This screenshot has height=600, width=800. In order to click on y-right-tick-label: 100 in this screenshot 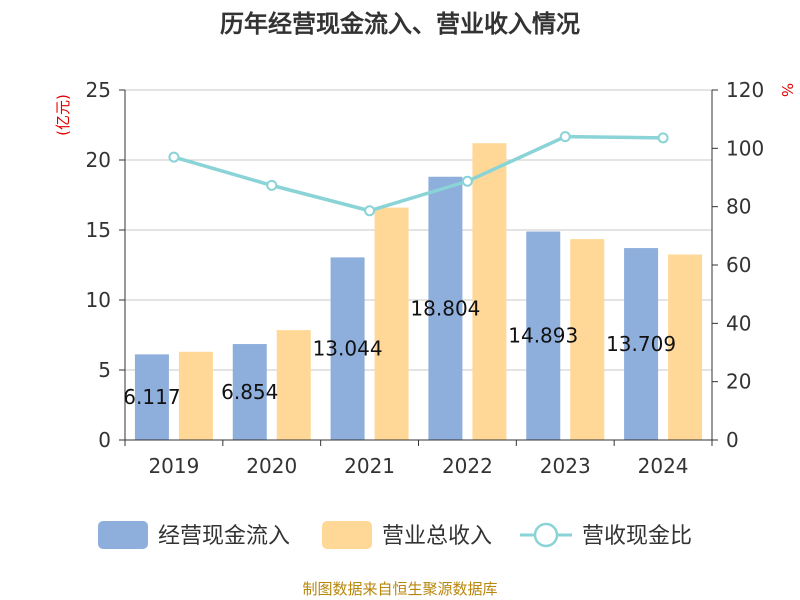, I will do `click(745, 148)`.